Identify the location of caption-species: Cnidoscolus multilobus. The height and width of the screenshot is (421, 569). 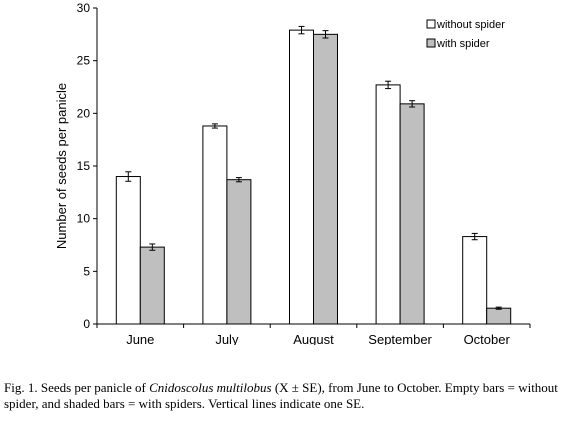
(210, 387).